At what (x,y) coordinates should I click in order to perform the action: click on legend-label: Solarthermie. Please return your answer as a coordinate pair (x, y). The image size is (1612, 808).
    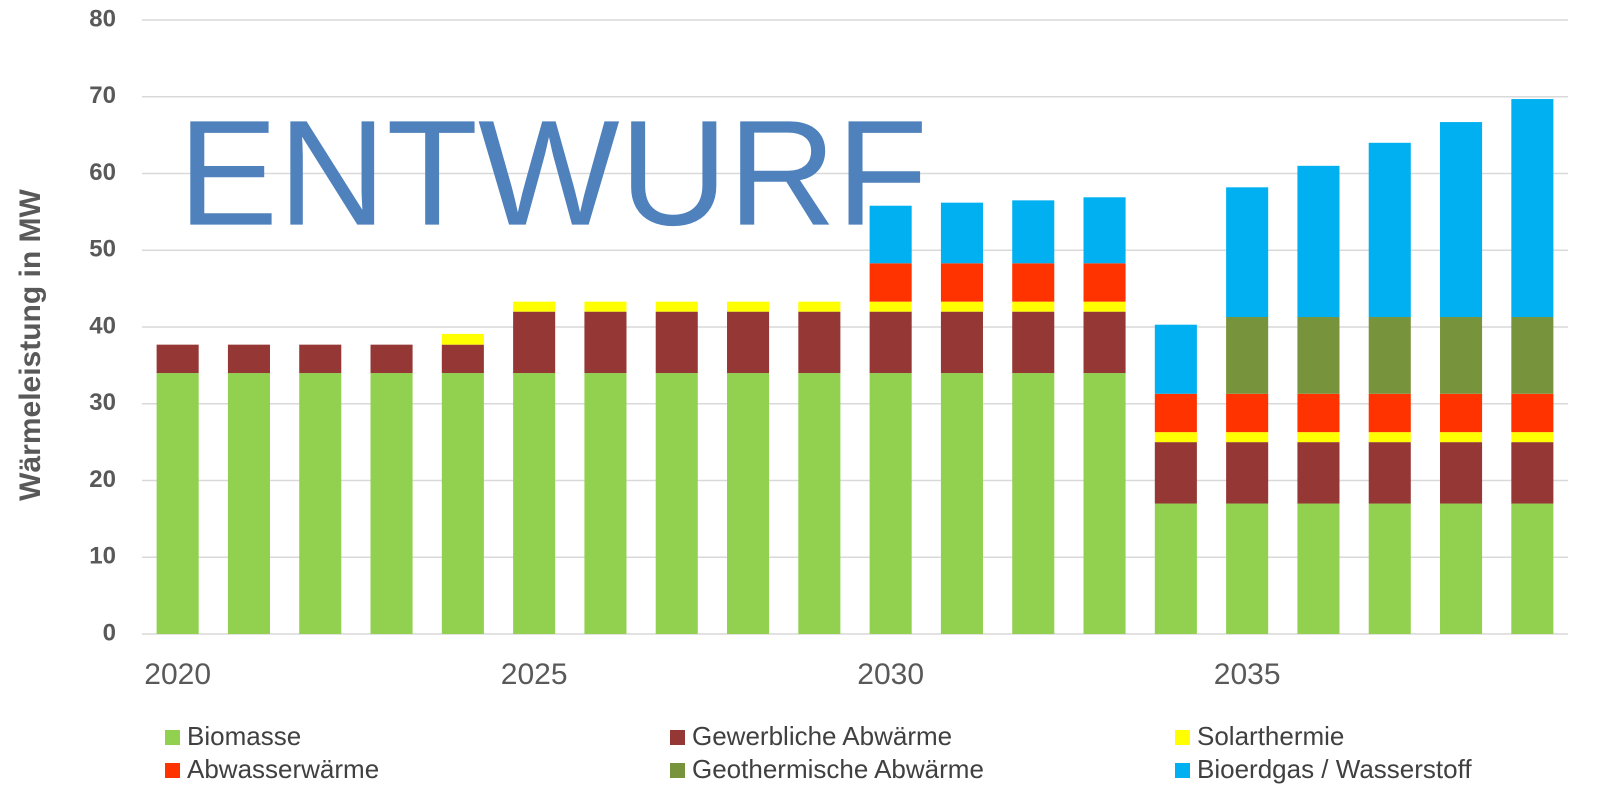
    Looking at the image, I should click on (1270, 736).